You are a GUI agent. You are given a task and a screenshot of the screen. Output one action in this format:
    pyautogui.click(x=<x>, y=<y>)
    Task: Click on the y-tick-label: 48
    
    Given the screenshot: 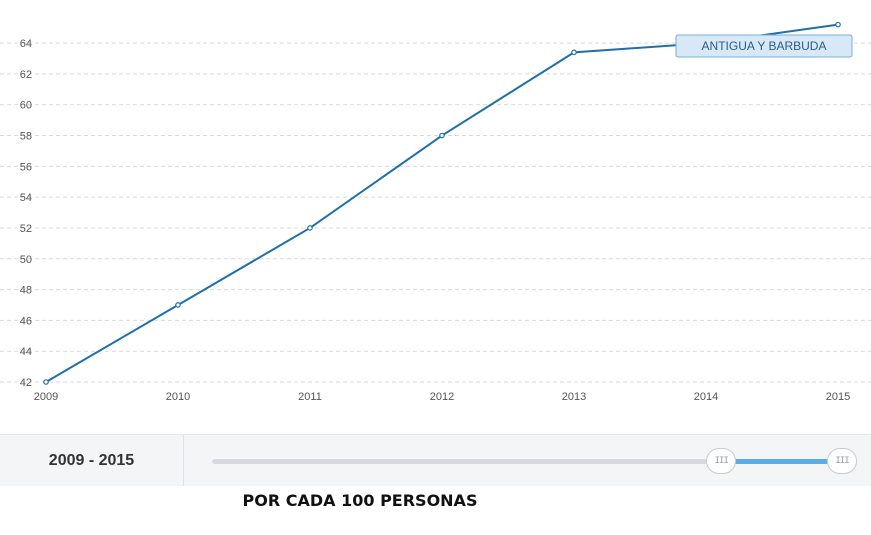 What is the action you would take?
    pyautogui.click(x=26, y=291)
    